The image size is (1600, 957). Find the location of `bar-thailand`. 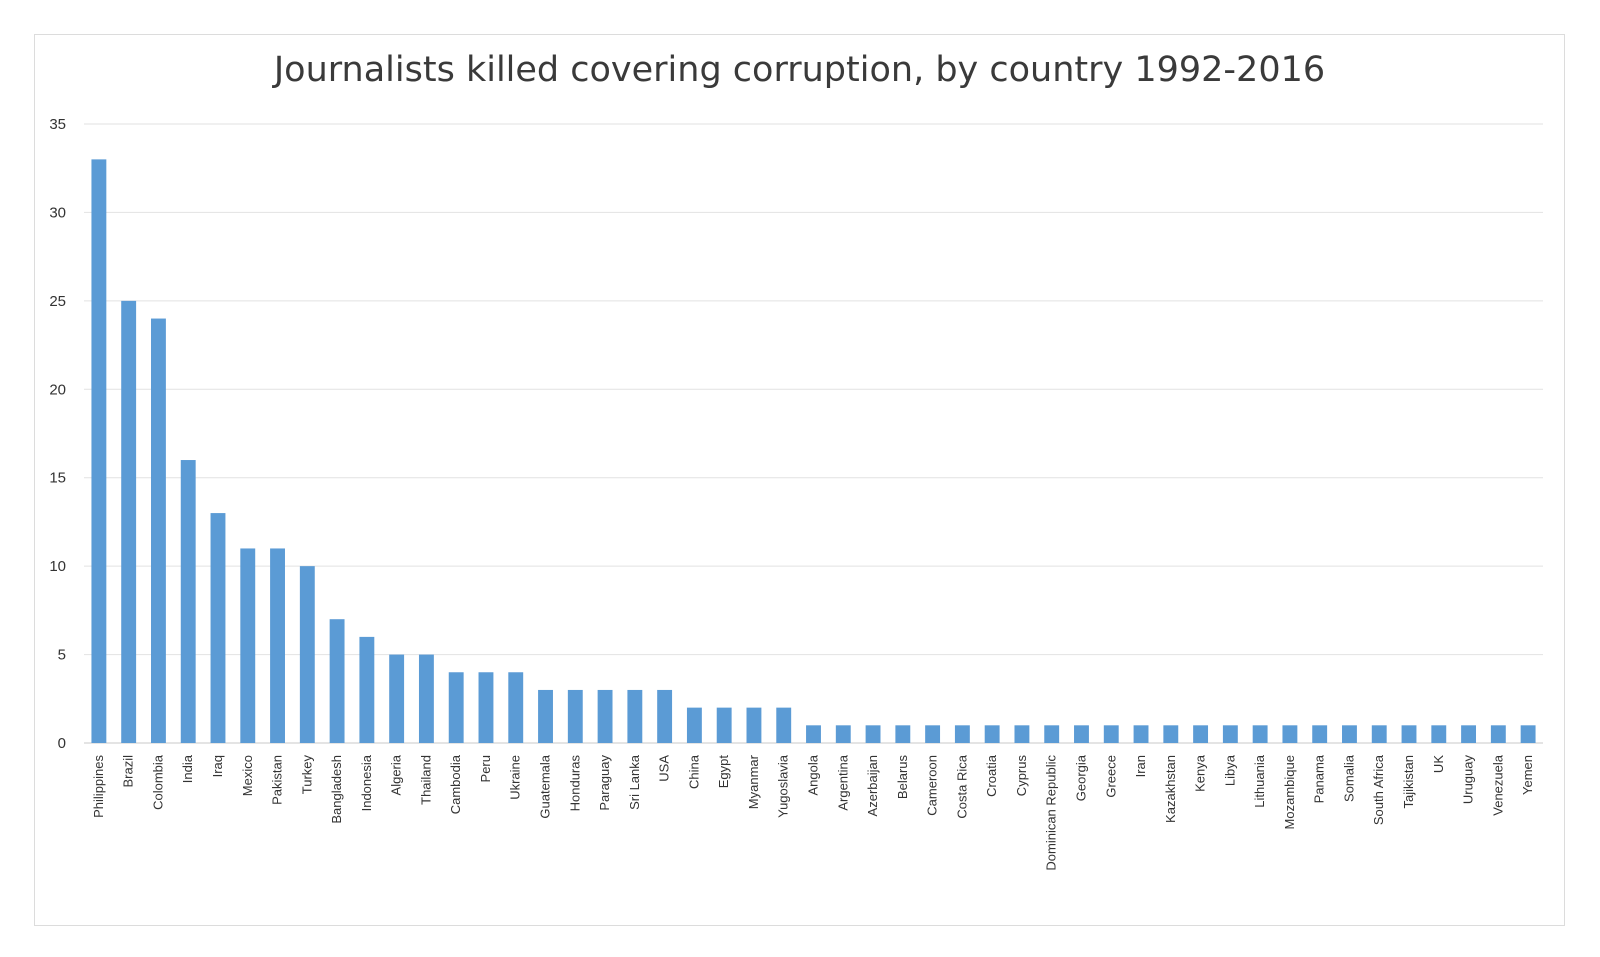

bar-thailand is located at coordinates (426, 698).